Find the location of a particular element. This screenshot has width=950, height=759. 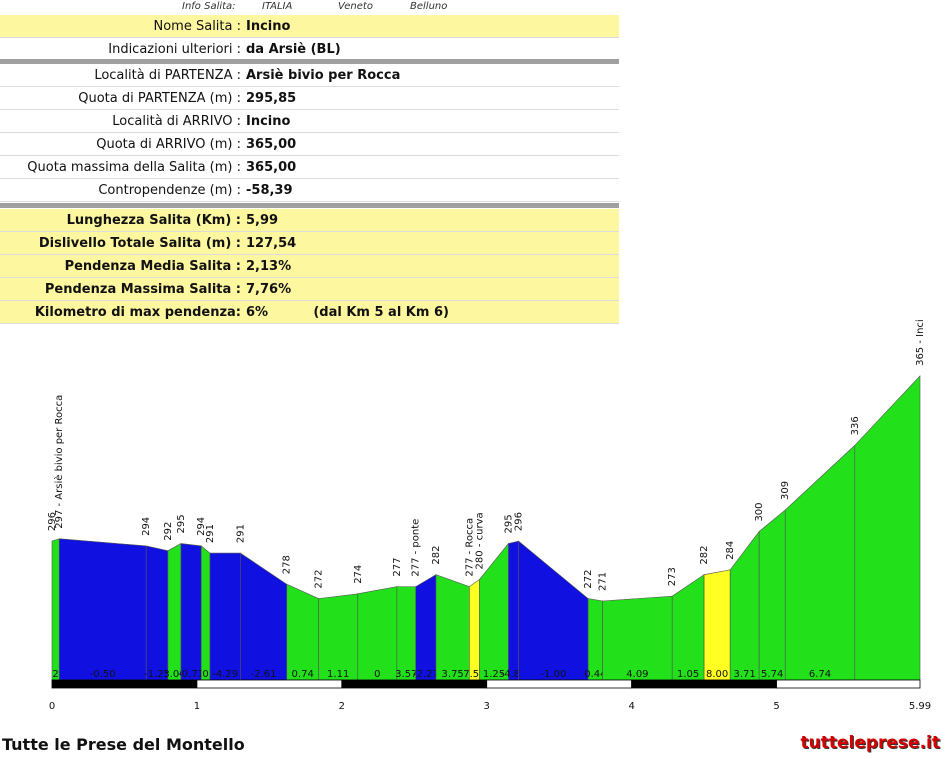

brand-logo-text: Tutte le Prese del Montello is located at coordinates (123, 744).